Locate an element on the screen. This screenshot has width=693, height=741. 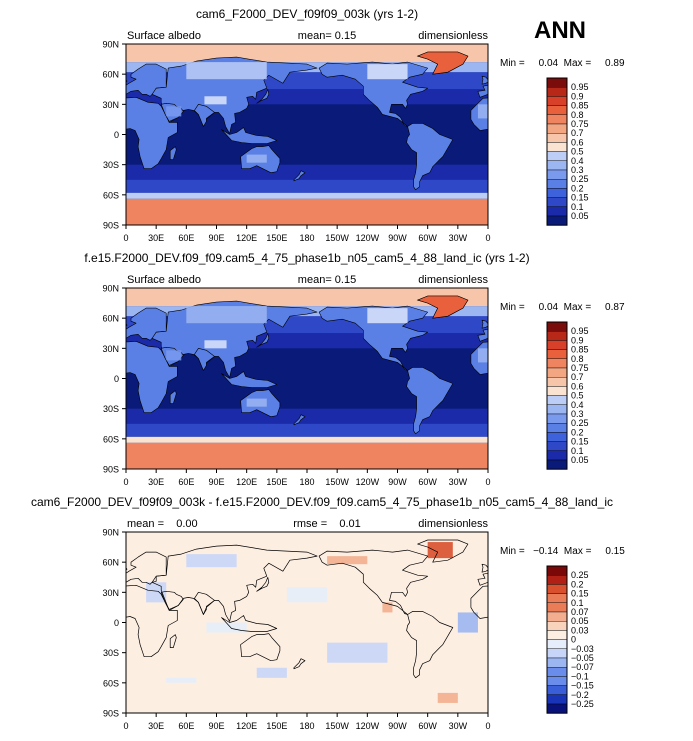
continent-new-zealand is located at coordinates (661, 176).